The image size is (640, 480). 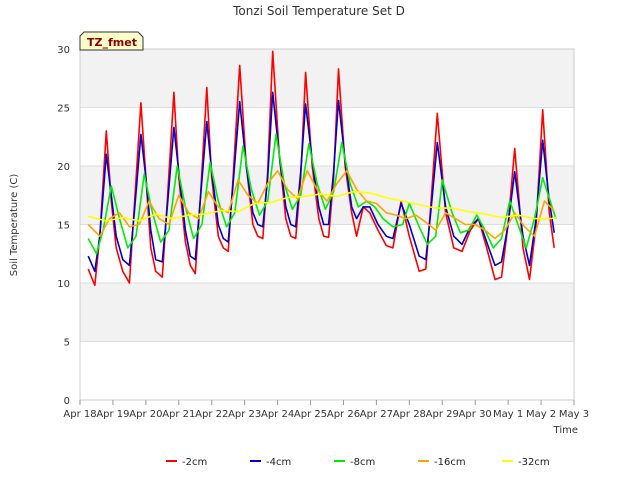 What do you see at coordinates (362, 462) in the screenshot?
I see `legend-label: -8cm` at bounding box center [362, 462].